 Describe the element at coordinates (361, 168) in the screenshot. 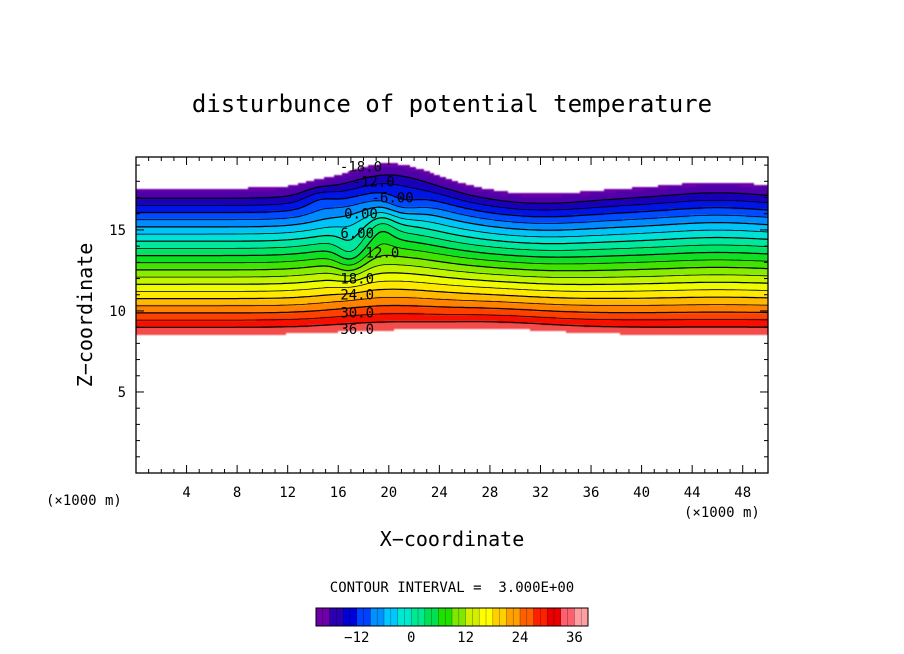

I see `contour-label: -18.0` at that location.